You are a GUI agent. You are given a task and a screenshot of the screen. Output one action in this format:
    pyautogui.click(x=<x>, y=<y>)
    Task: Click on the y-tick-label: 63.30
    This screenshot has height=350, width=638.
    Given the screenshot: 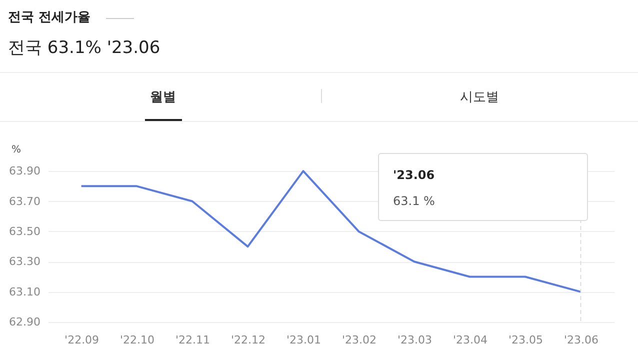 What is the action you would take?
    pyautogui.click(x=24, y=261)
    